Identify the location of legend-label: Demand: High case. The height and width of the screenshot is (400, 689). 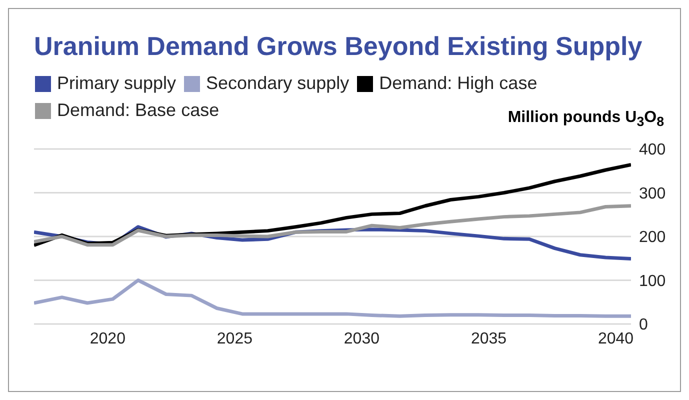
(458, 83).